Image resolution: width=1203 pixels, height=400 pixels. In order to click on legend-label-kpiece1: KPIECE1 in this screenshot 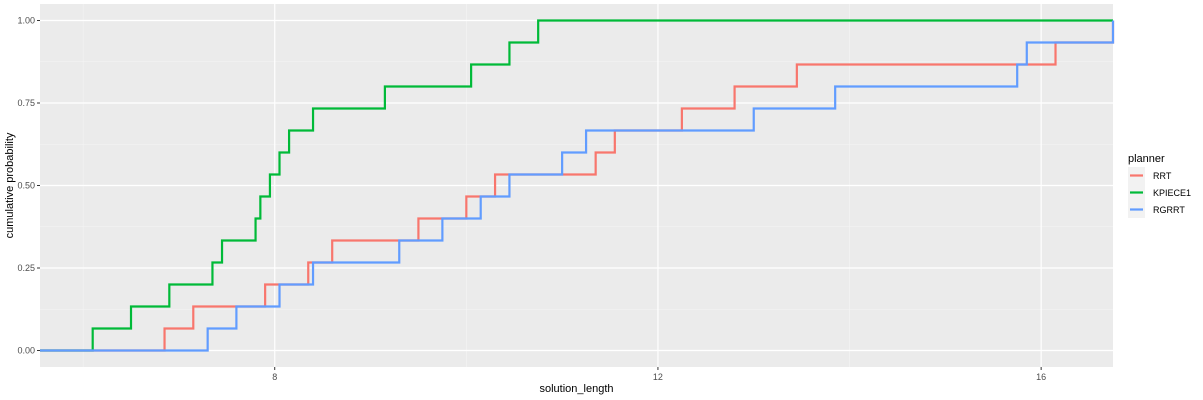, I will do `click(1172, 193)`.